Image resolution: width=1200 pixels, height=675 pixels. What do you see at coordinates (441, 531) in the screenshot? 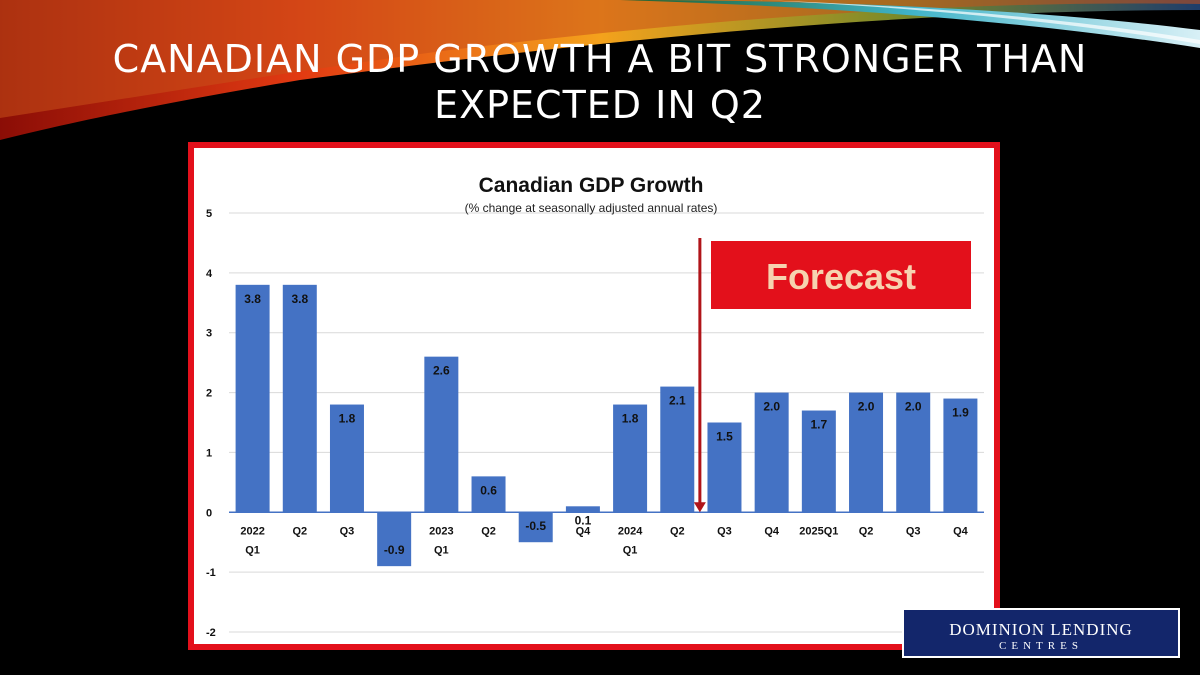
I see `x-tick-label: 2023` at bounding box center [441, 531].